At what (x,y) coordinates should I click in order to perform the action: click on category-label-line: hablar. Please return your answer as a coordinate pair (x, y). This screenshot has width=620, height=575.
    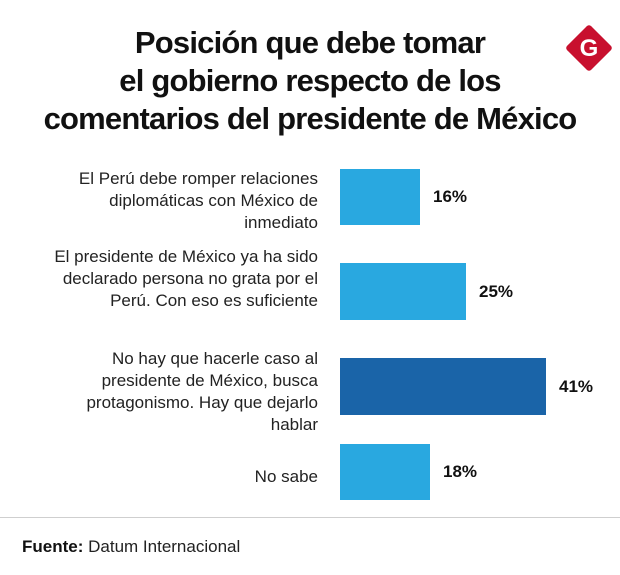
    Looking at the image, I should click on (294, 424).